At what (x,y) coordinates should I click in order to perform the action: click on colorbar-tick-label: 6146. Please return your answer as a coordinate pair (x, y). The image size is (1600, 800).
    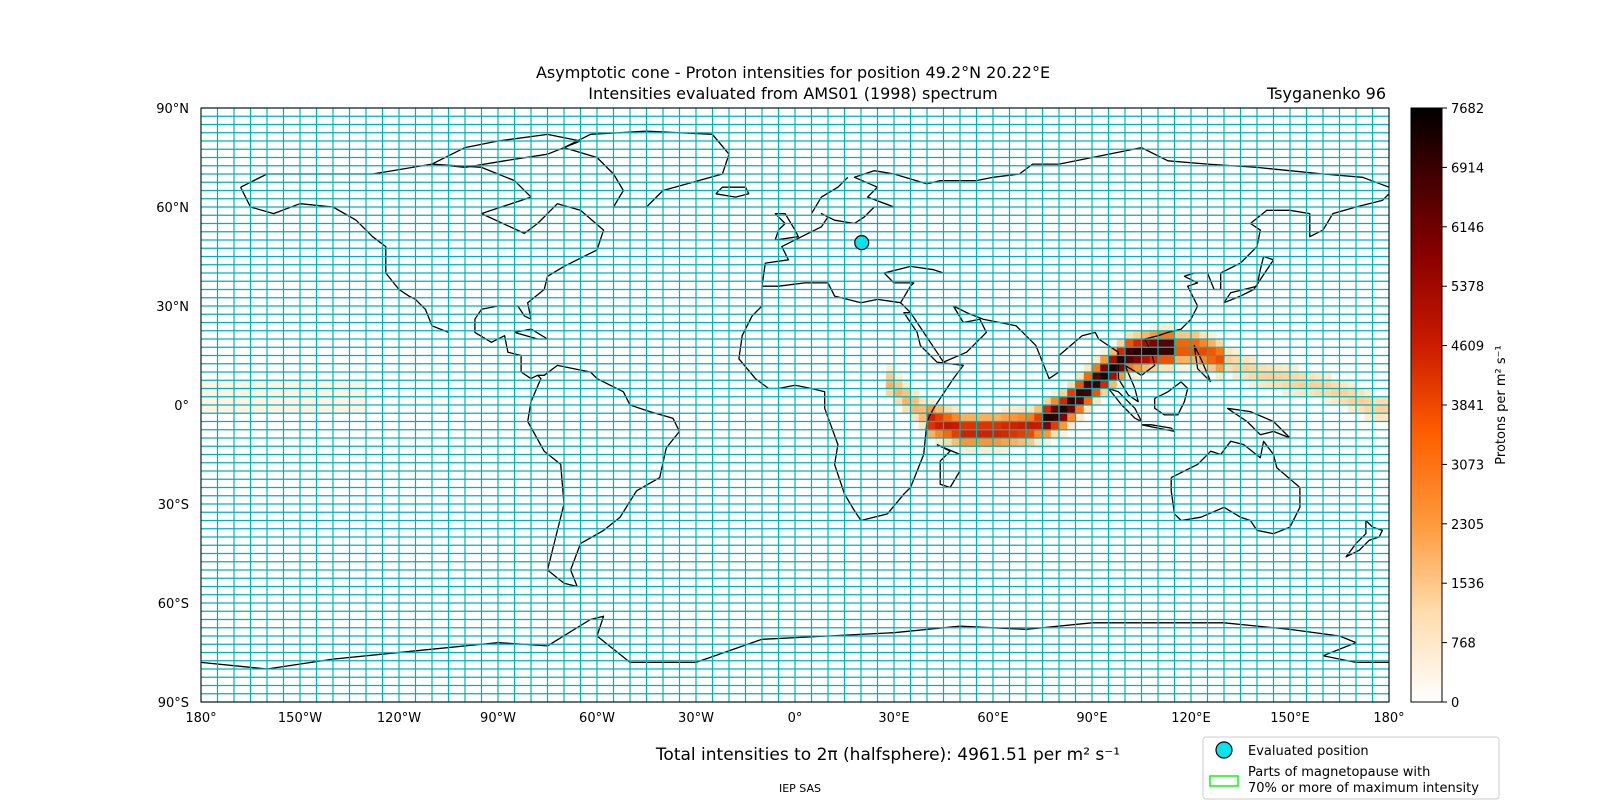
    Looking at the image, I should click on (1467, 228).